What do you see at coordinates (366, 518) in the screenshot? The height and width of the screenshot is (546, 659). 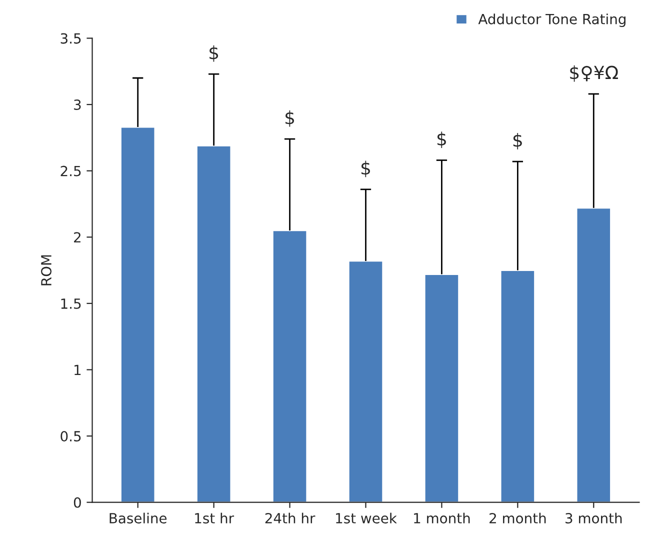 I see `x-tick-label: 1st week` at bounding box center [366, 518].